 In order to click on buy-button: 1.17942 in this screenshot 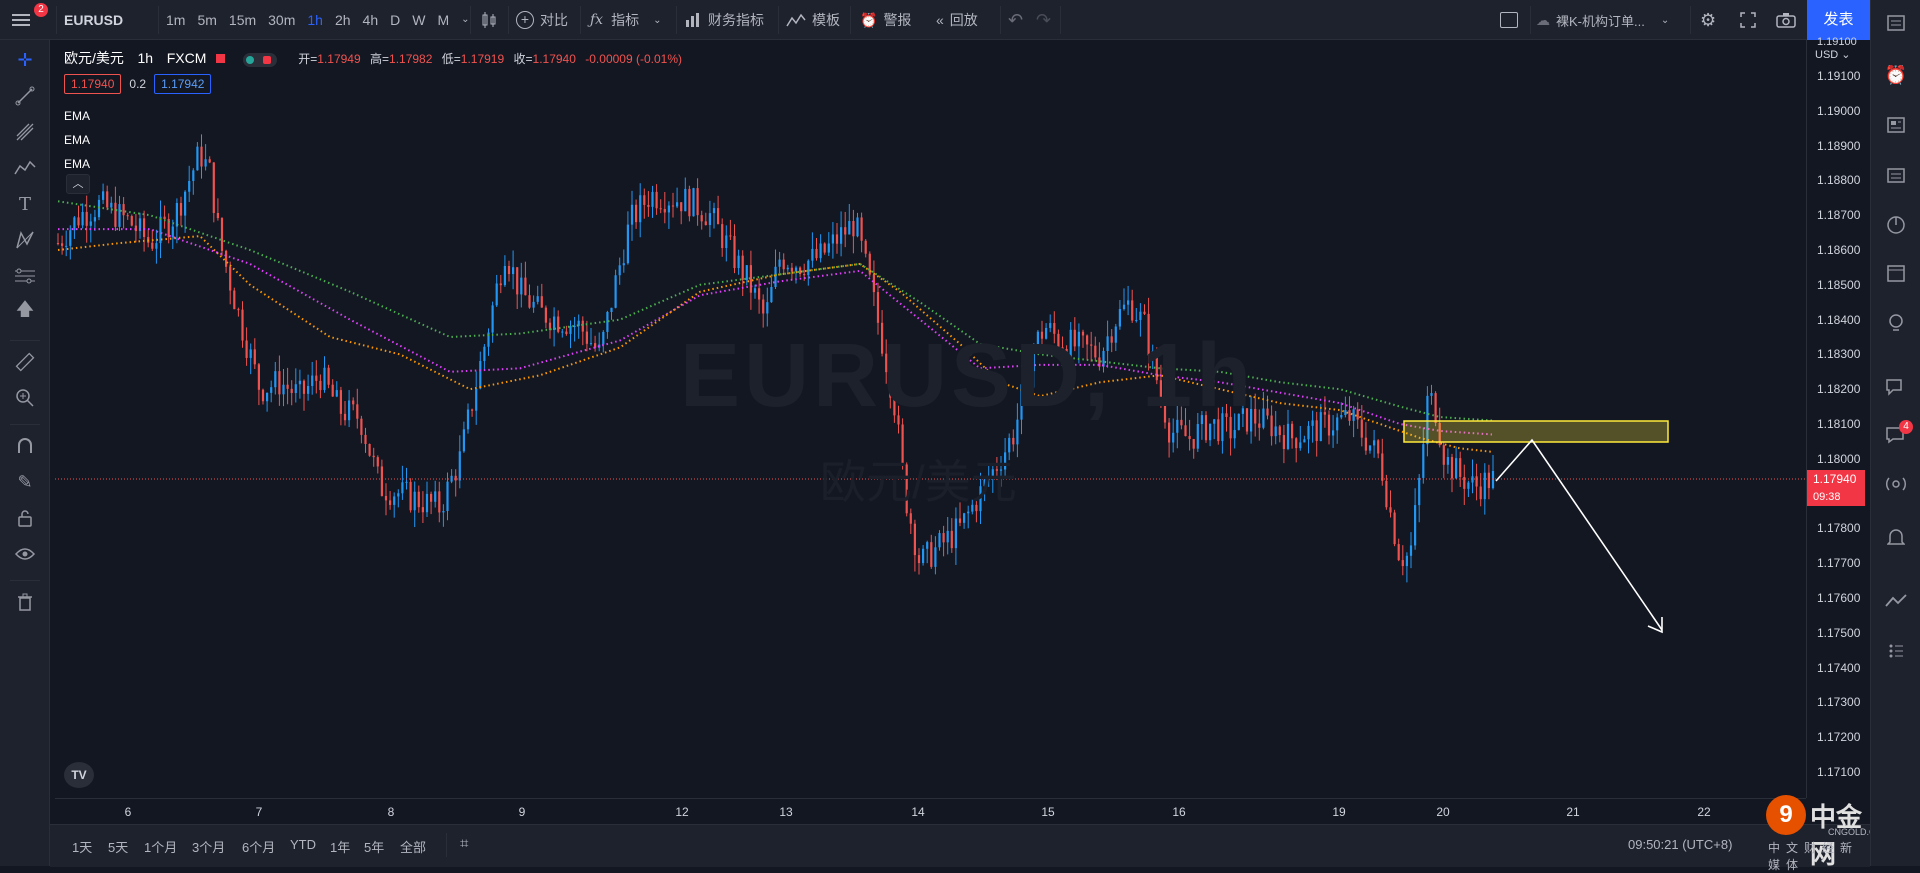, I will do `click(183, 84)`.